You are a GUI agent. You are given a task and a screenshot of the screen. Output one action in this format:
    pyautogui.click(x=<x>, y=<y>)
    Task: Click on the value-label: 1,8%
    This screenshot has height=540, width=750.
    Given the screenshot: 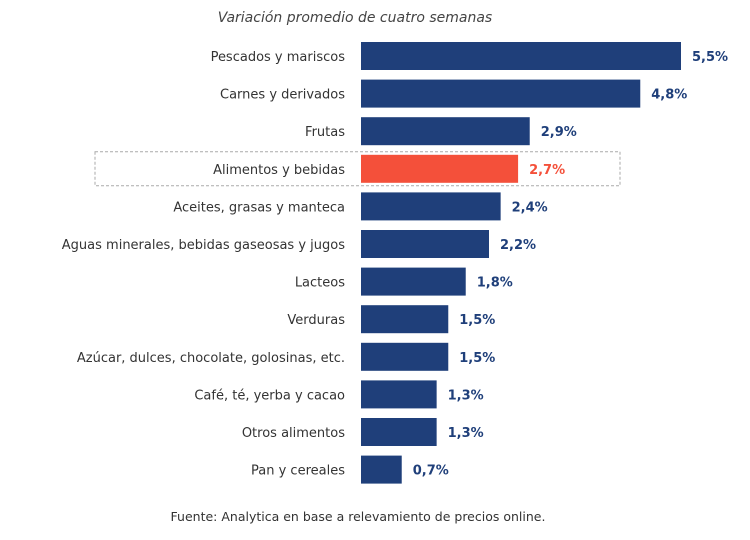 What is the action you would take?
    pyautogui.click(x=495, y=283)
    